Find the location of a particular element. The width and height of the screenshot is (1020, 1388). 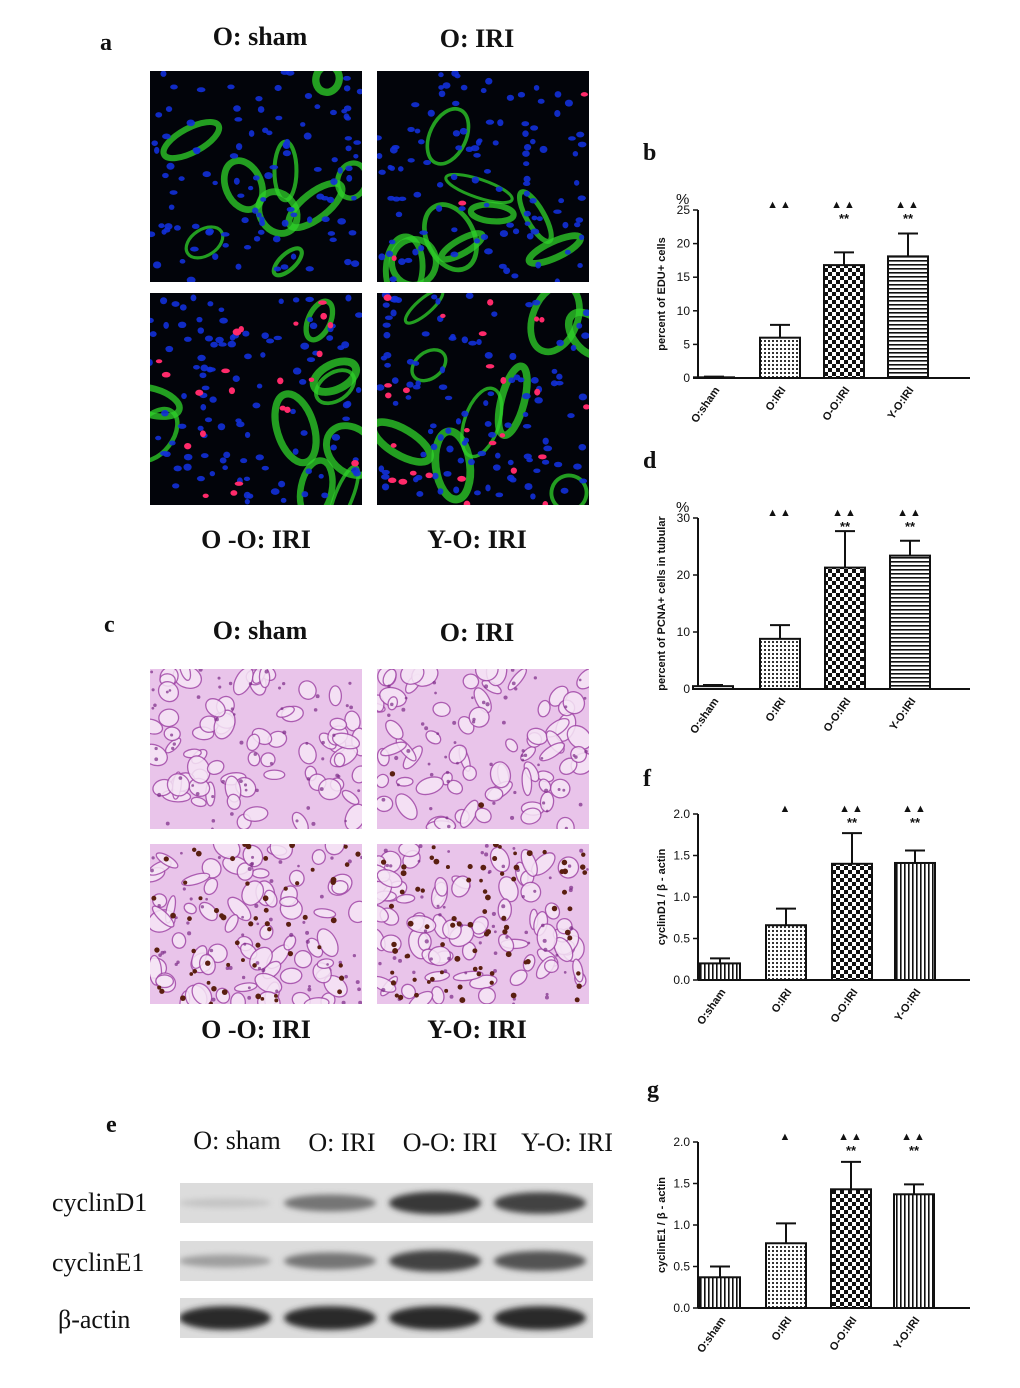

y-tick-label: 30 is located at coordinates (684, 518).